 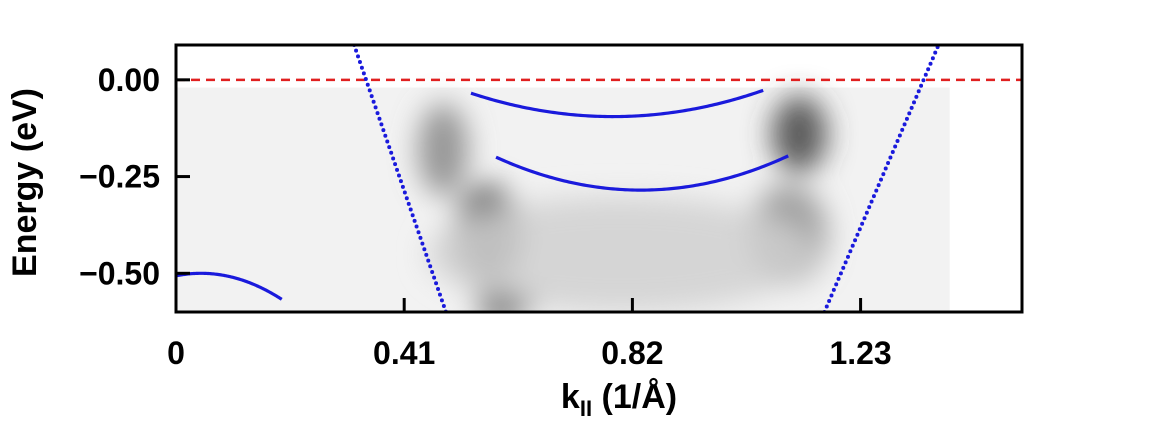 What do you see at coordinates (529, 334) in the screenshot?
I see `x-axis-ticks: 0 0.41 0.82 1.23` at bounding box center [529, 334].